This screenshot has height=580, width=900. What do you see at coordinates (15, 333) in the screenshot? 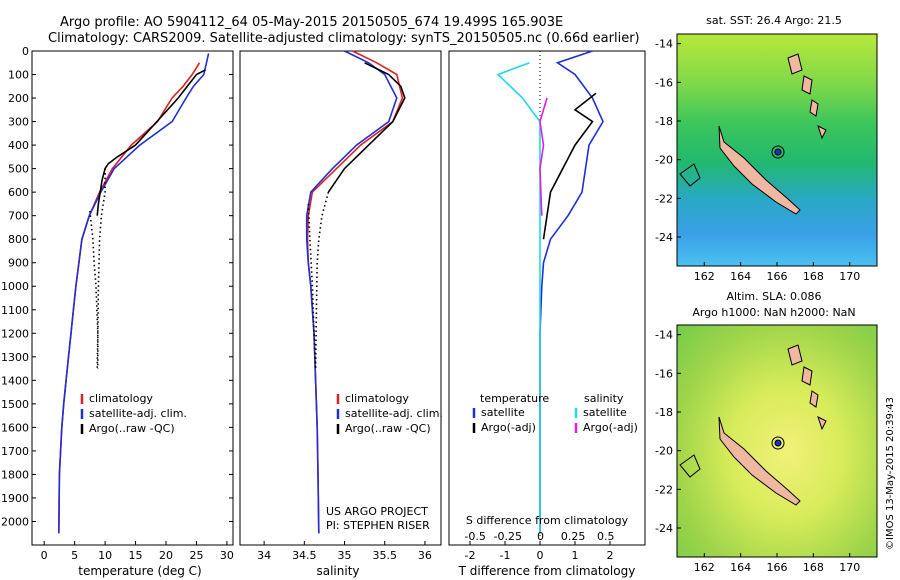
I see `y-tick-label: 1200` at bounding box center [15, 333].